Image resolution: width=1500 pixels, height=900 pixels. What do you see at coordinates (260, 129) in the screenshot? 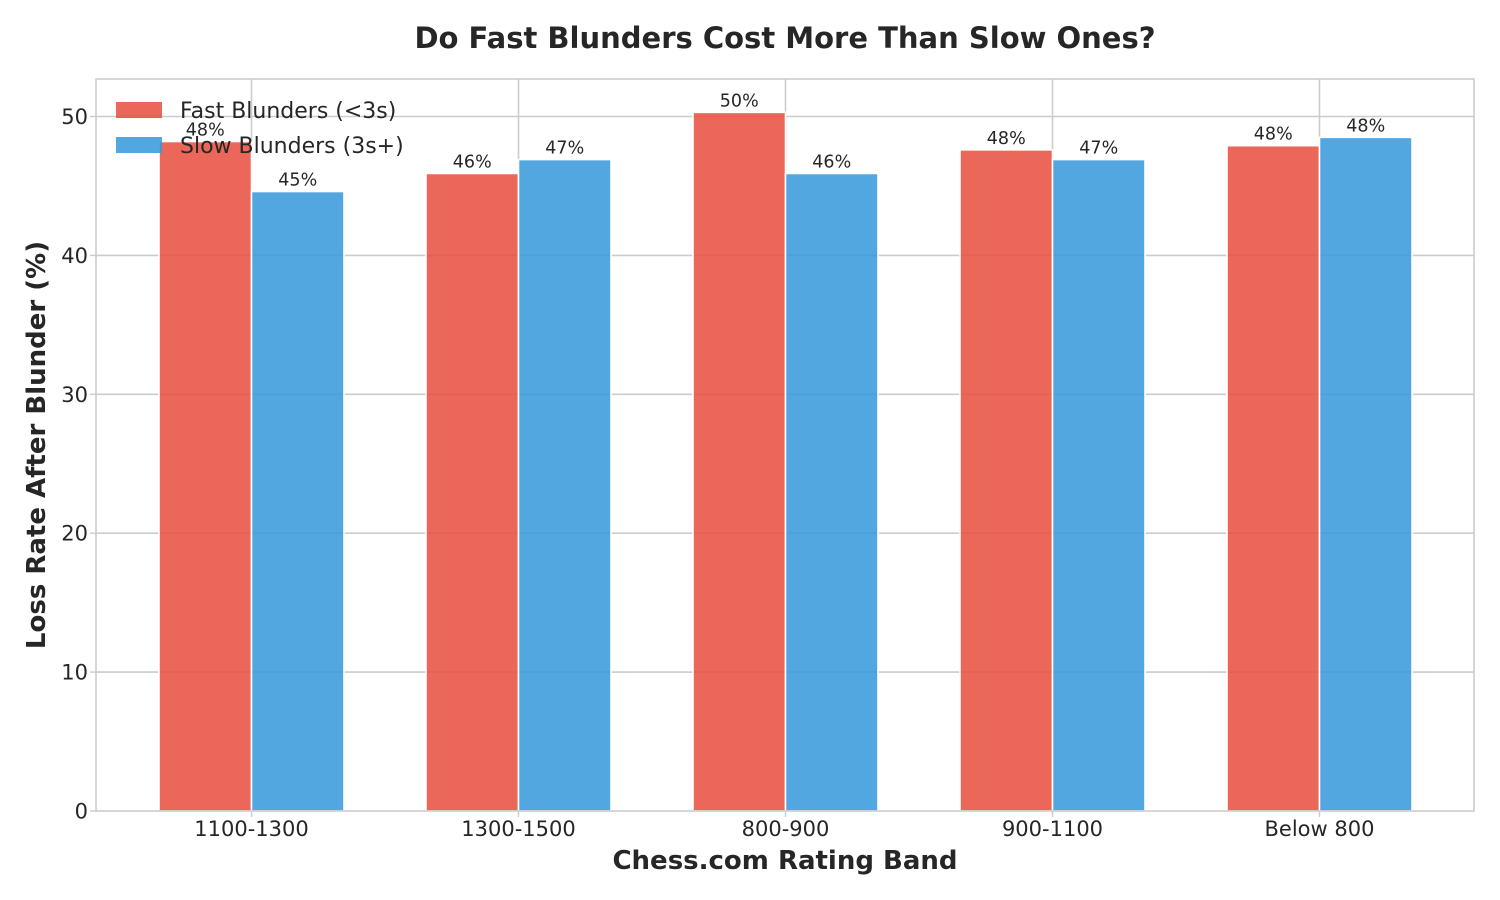
I see `legend: Fast Blunders (<3s) Slow Blunders (3s+)` at bounding box center [260, 129].